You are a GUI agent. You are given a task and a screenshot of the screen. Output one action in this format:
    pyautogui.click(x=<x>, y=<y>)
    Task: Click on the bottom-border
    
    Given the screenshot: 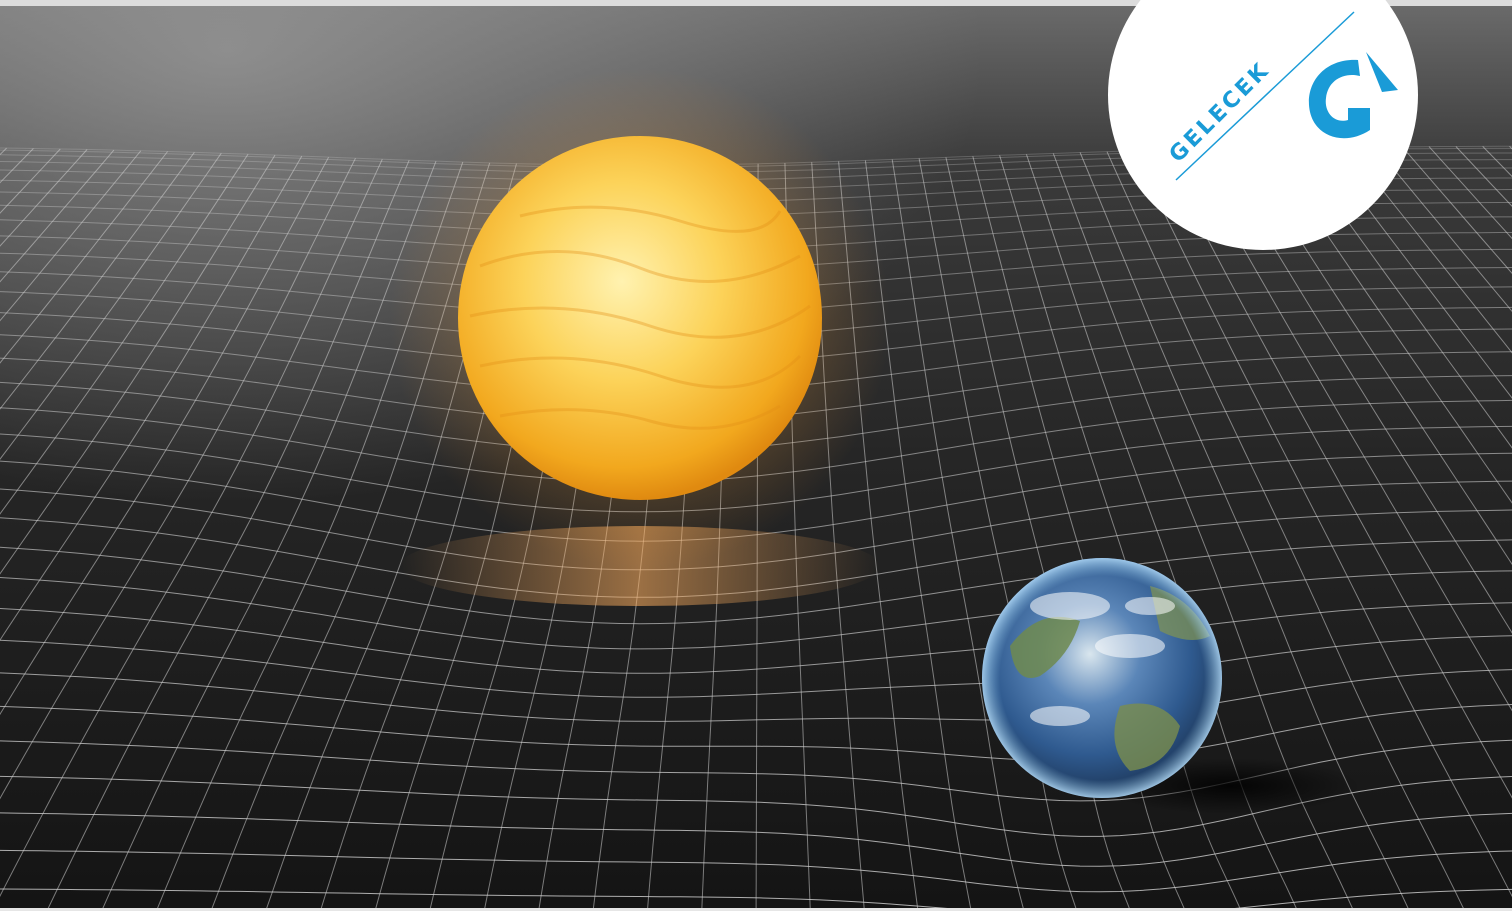 What is the action you would take?
    pyautogui.click(x=756, y=909)
    